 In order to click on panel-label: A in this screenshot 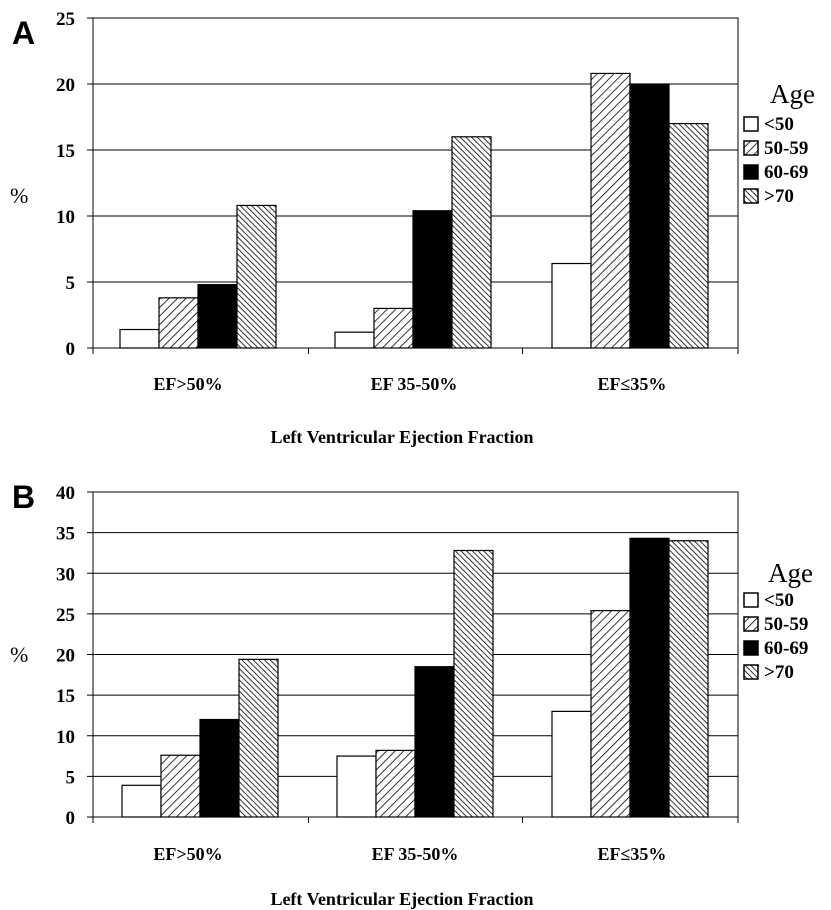, I will do `click(23, 33)`.